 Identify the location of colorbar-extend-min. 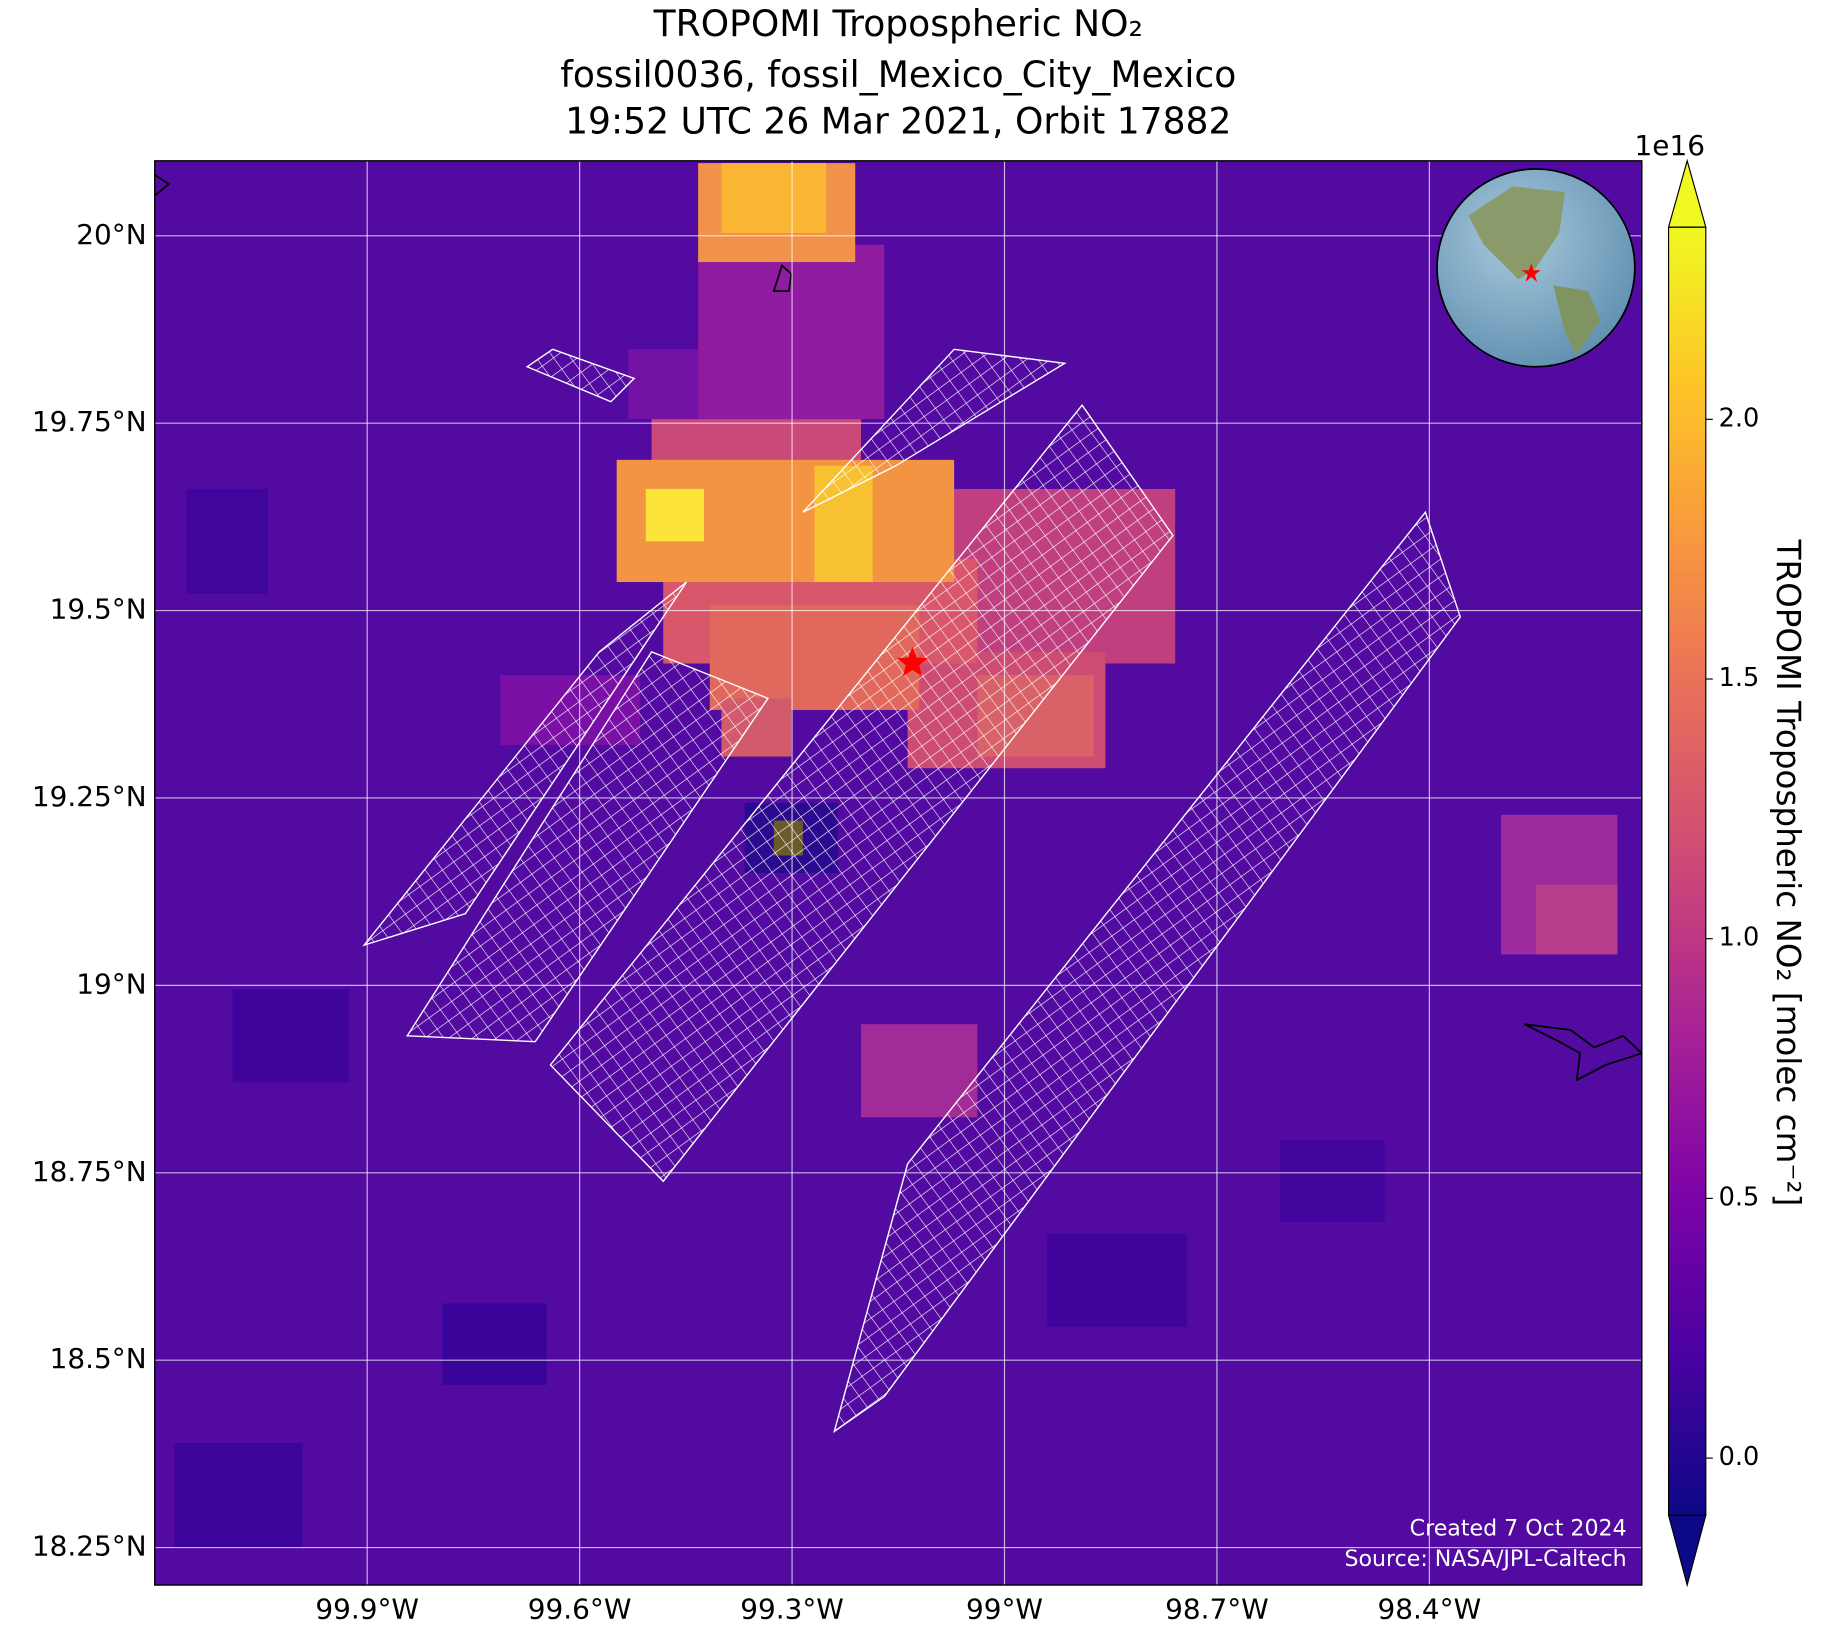
(1687, 1551).